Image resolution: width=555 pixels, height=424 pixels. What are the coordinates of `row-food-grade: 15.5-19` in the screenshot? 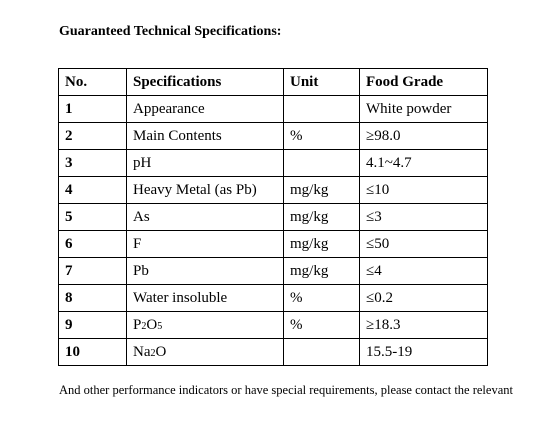 It's located at (423, 352).